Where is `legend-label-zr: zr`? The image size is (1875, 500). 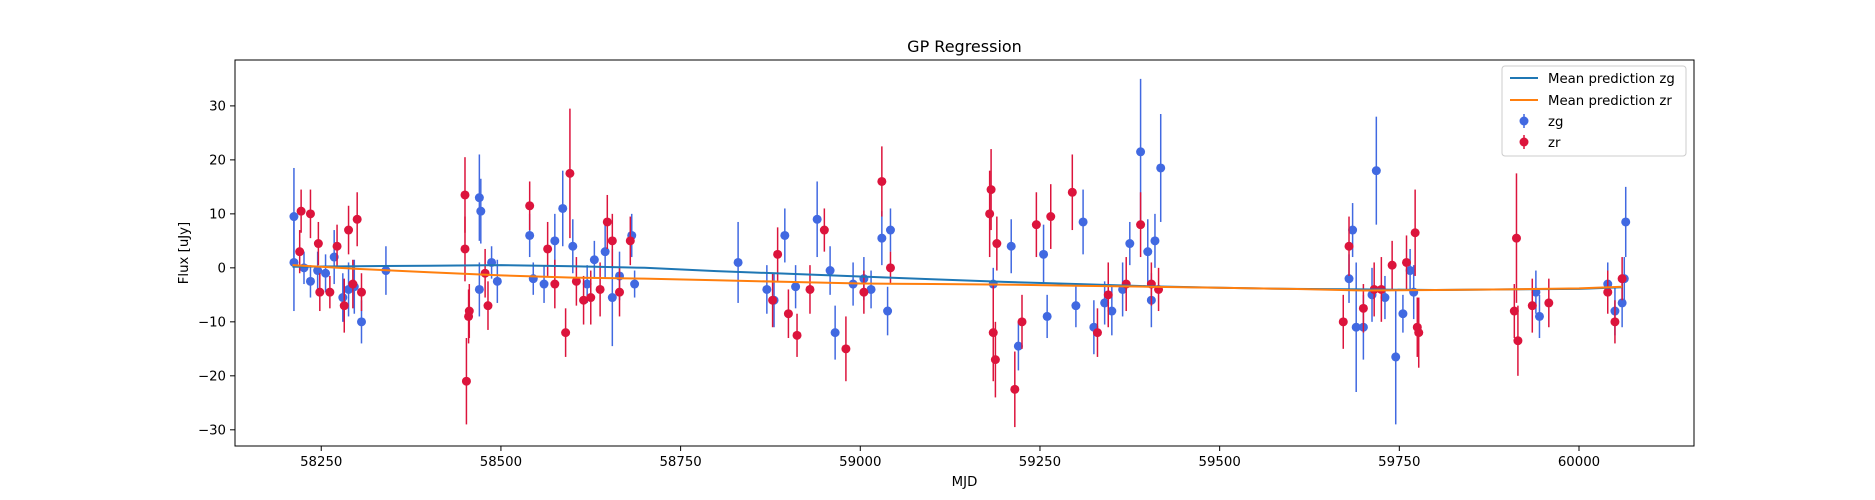 legend-label-zr: zr is located at coordinates (1554, 143).